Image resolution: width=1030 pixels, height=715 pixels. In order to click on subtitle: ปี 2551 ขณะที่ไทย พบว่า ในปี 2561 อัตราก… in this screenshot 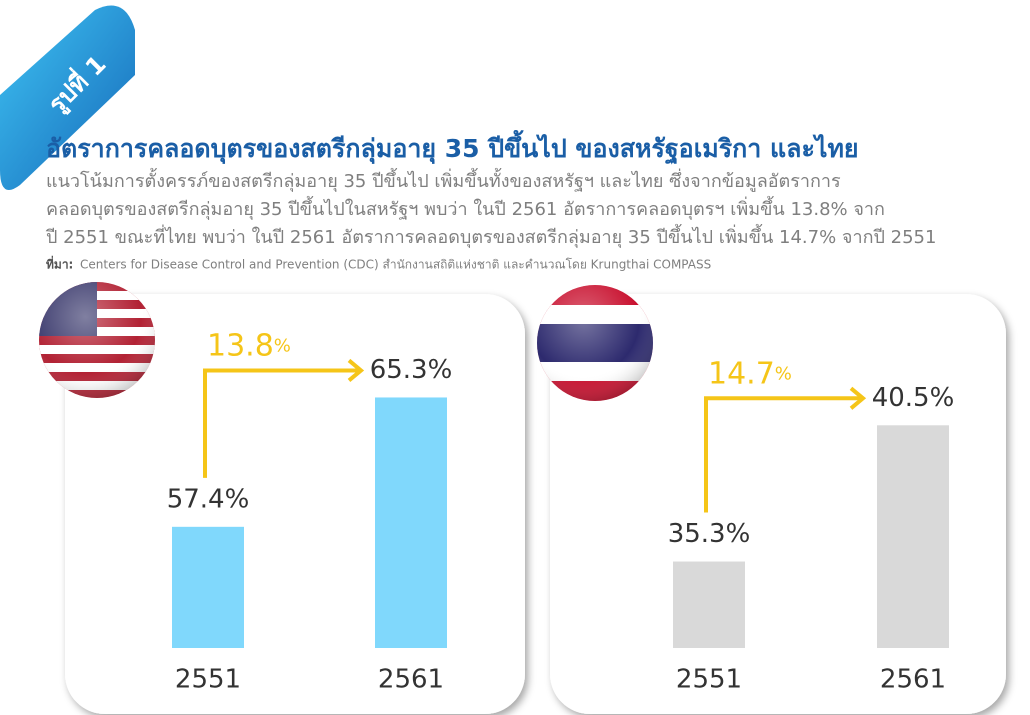, I will do `click(491, 236)`.